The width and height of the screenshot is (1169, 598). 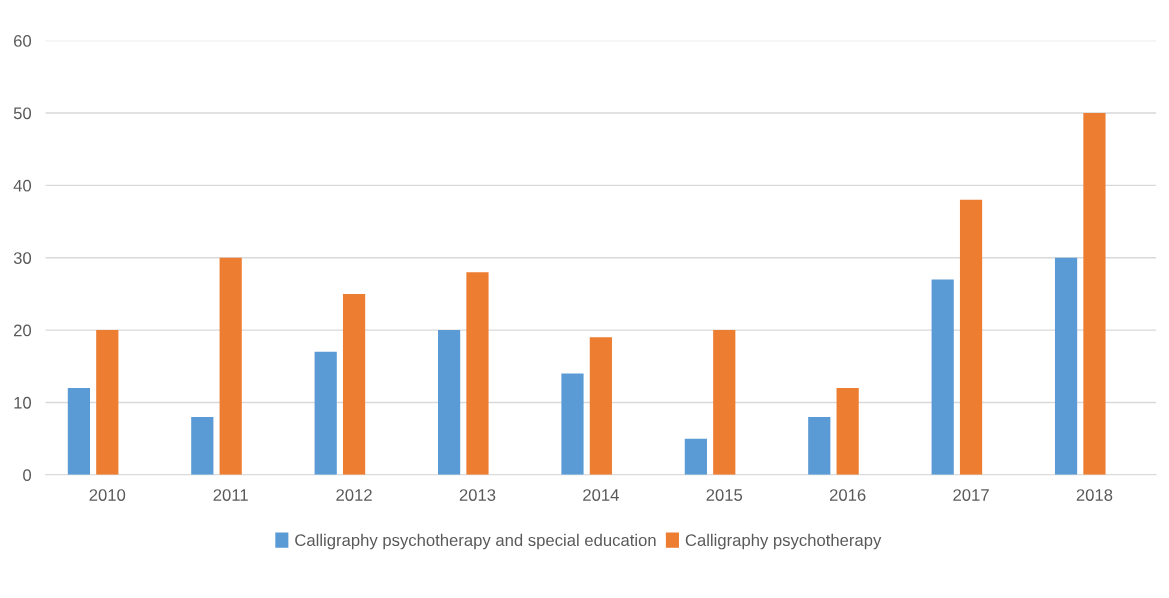 What do you see at coordinates (23, 402) in the screenshot?
I see `y-tick-label: 10` at bounding box center [23, 402].